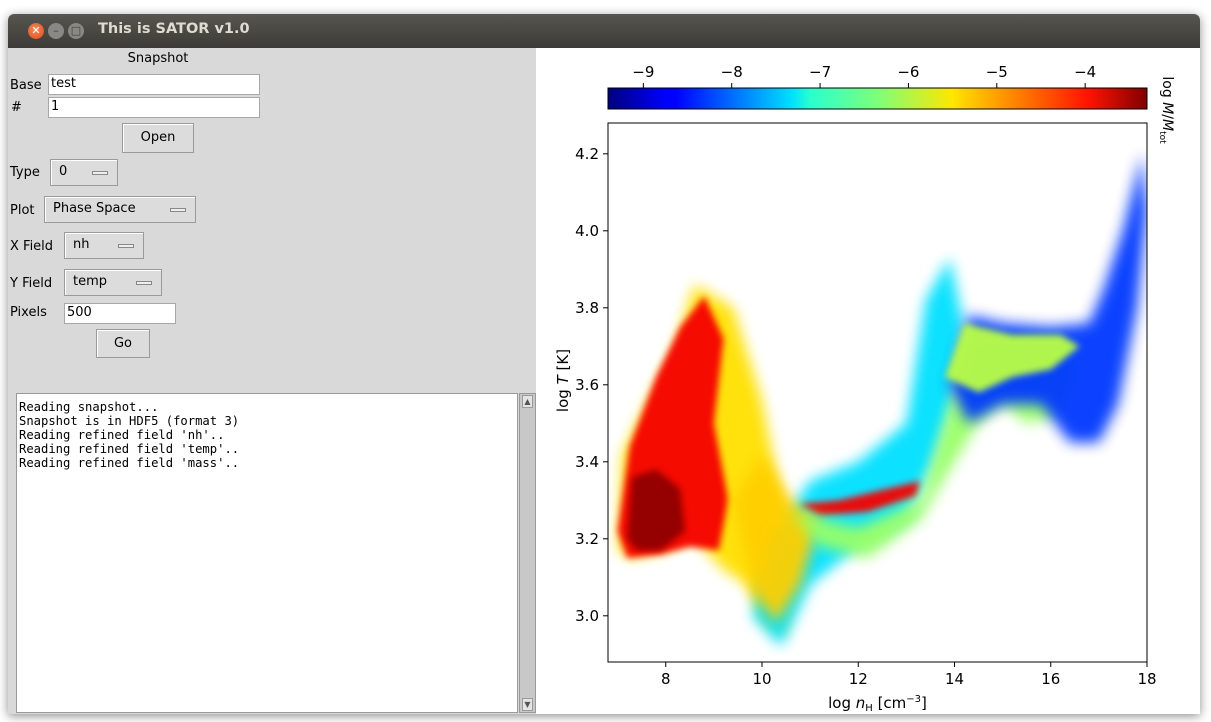 The image size is (1211, 722). What do you see at coordinates (877, 704) in the screenshot?
I see `x-axis-label: log nH [cm−3]` at bounding box center [877, 704].